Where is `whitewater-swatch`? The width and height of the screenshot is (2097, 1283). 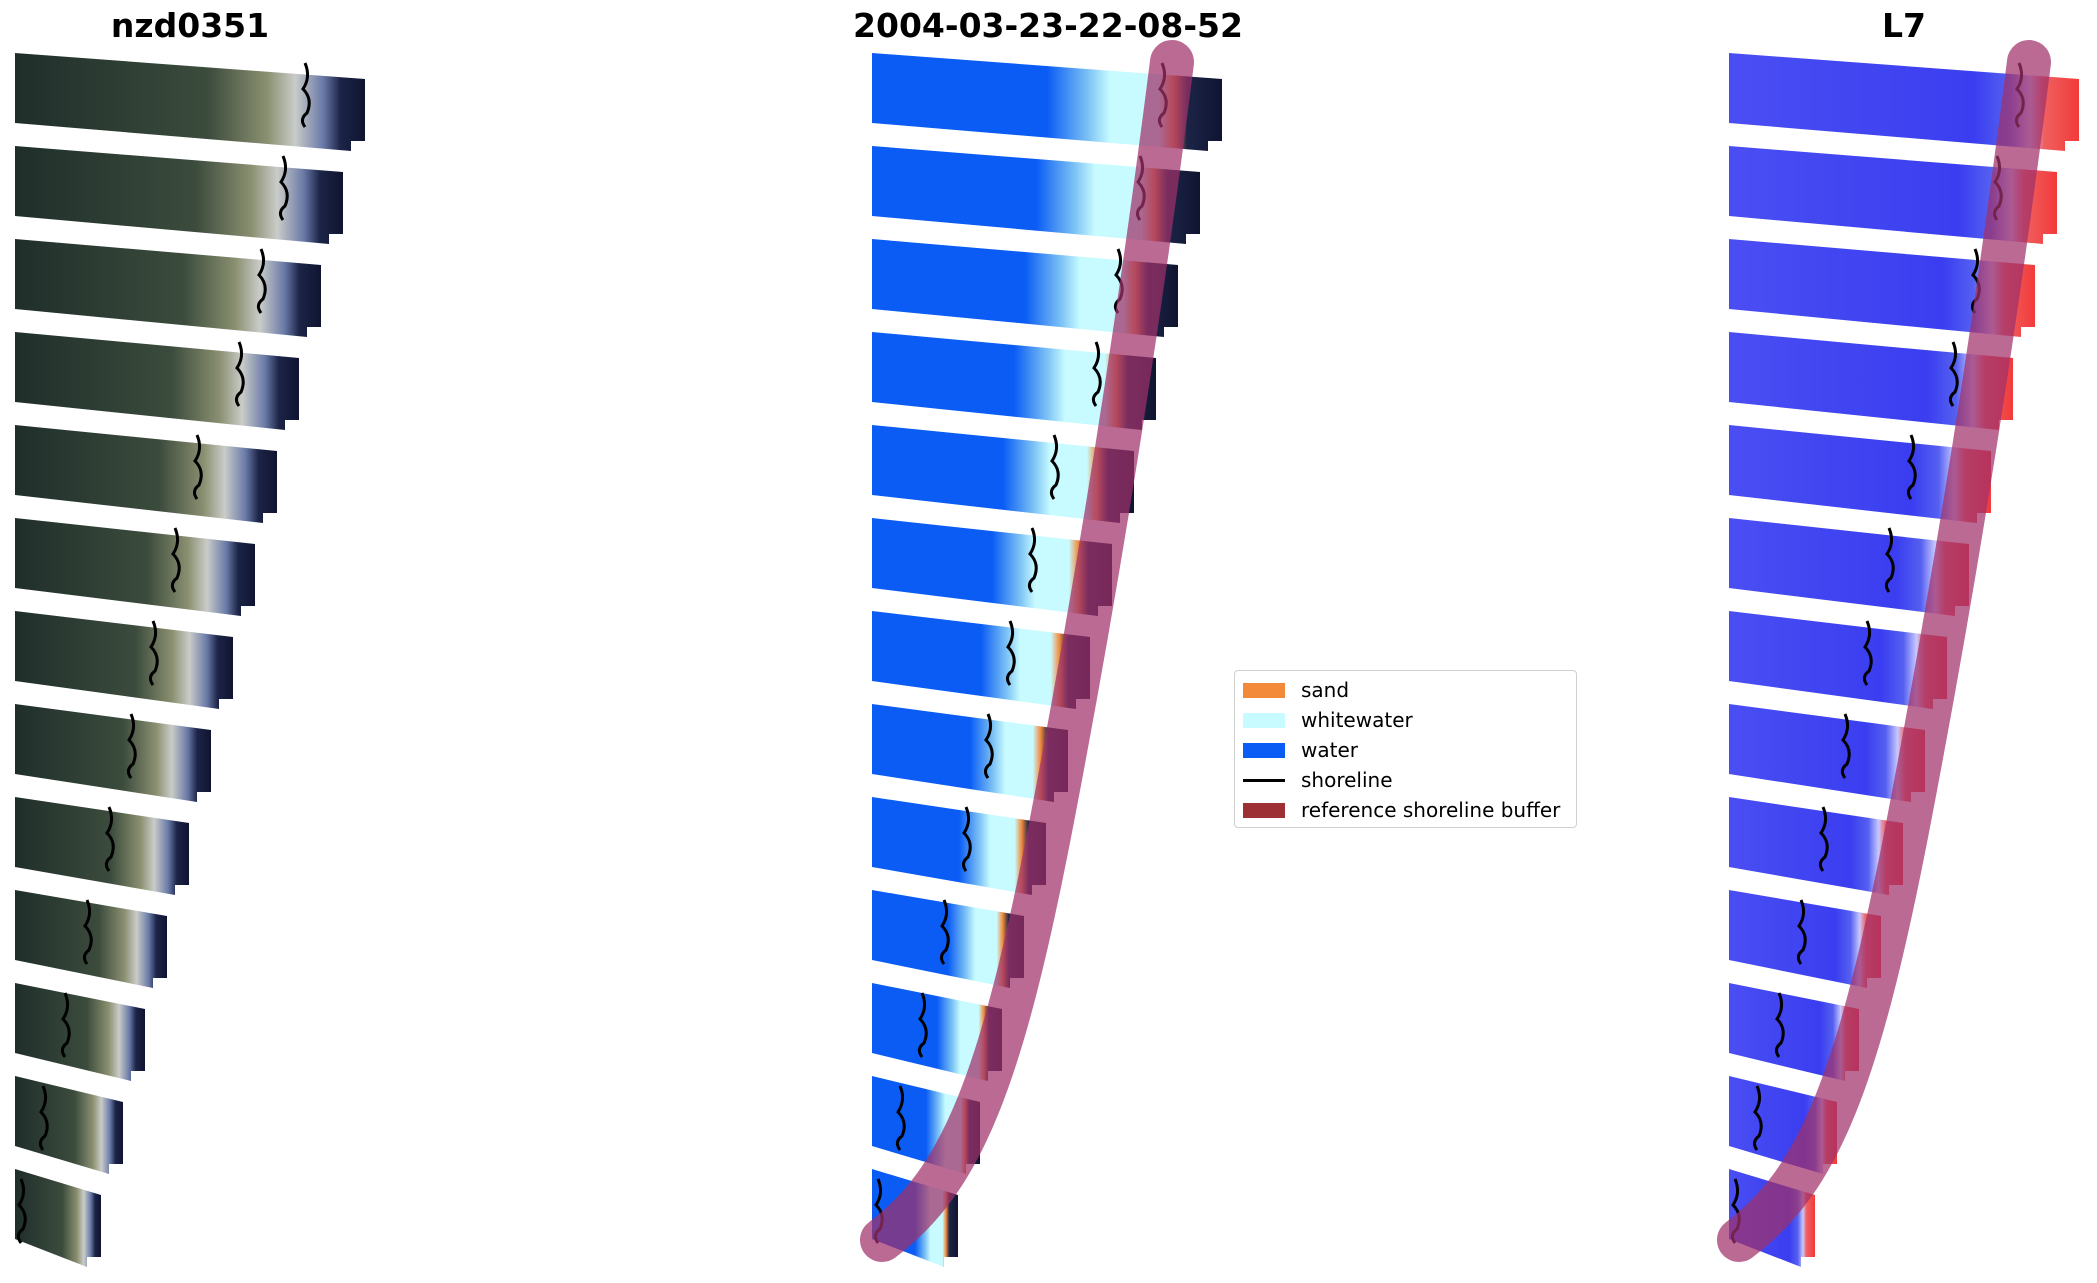 whitewater-swatch is located at coordinates (1264, 720).